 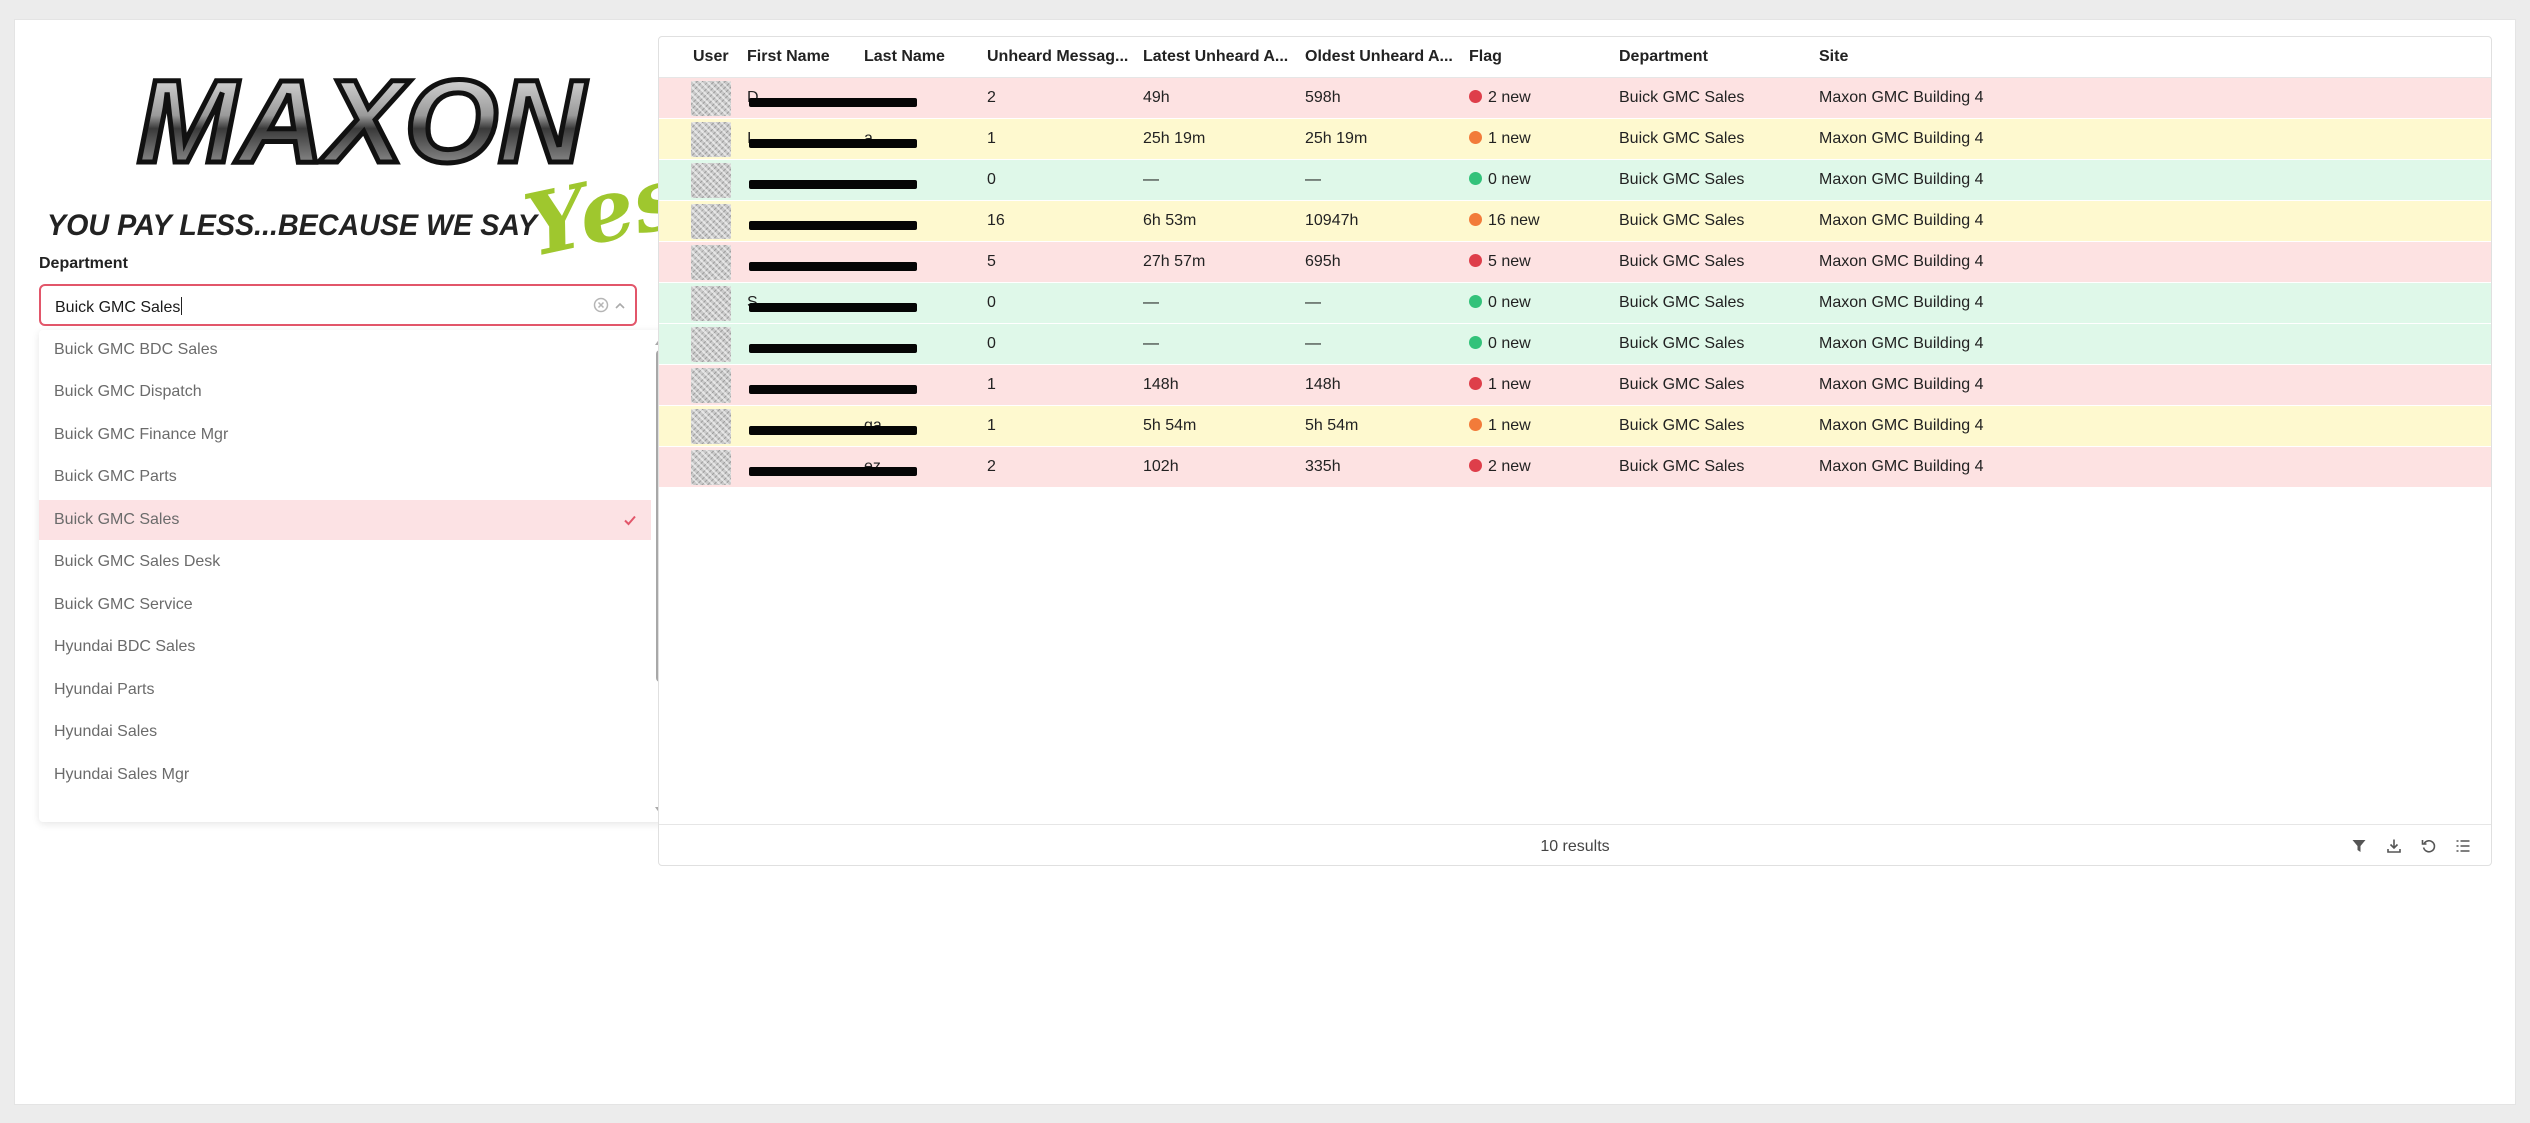 What do you see at coordinates (620, 306) in the screenshot?
I see `chevron-up-icon` at bounding box center [620, 306].